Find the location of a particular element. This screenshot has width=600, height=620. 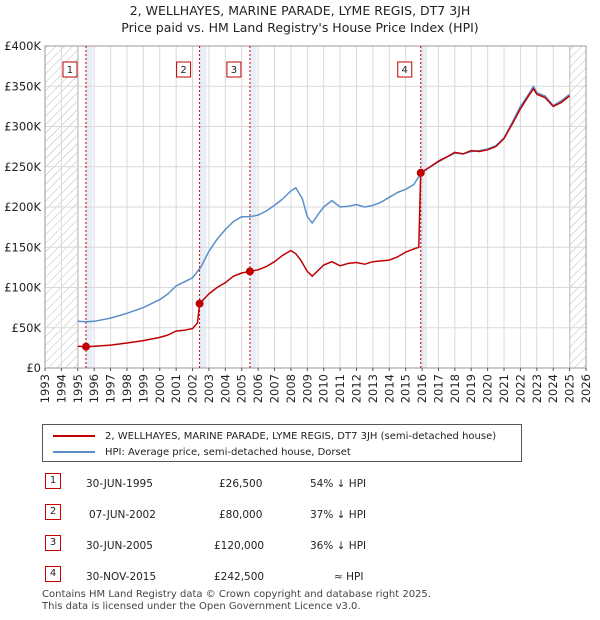

y-tick-label: £200K is located at coordinates (22, 207).